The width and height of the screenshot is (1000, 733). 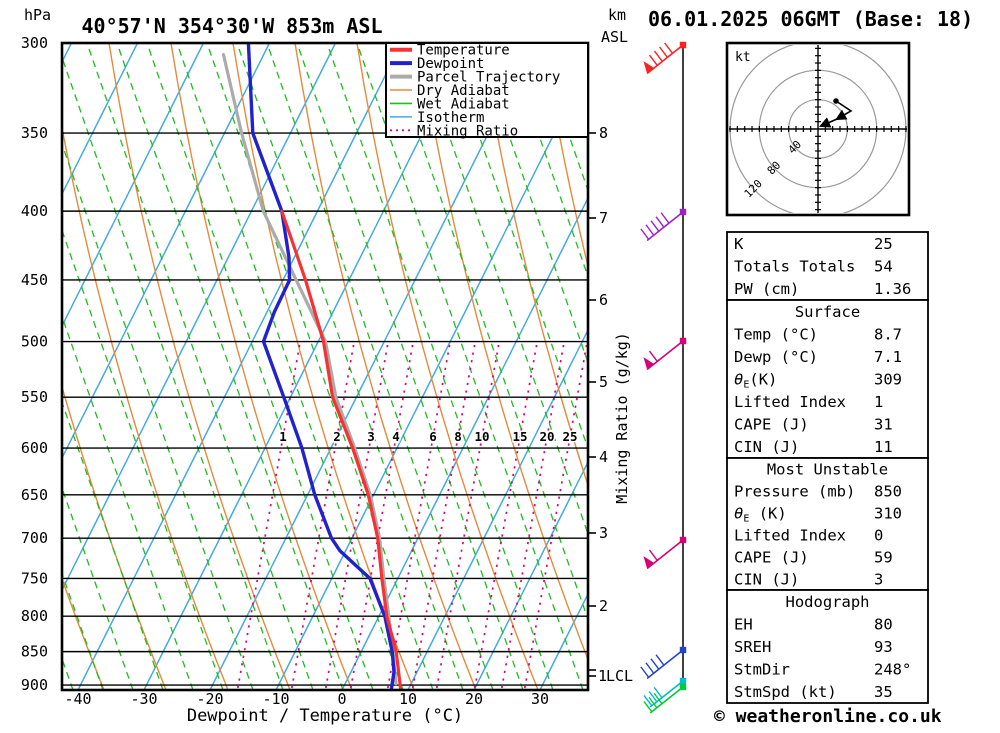 What do you see at coordinates (34, 495) in the screenshot?
I see `pressure-tick-label: 650` at bounding box center [34, 495].